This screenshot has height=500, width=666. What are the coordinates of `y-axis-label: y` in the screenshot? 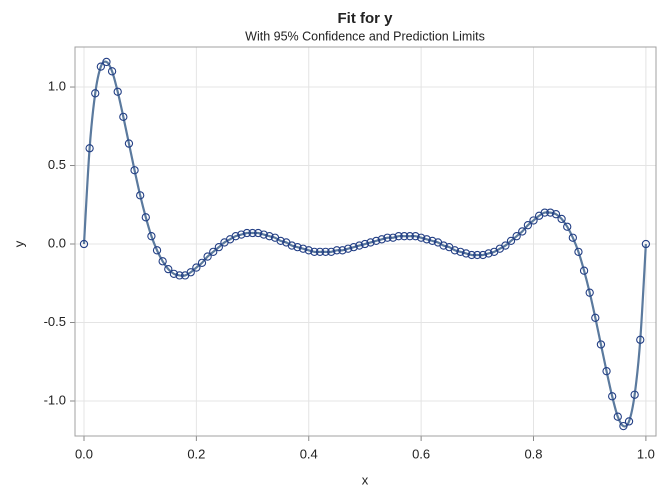 It's located at (18, 243).